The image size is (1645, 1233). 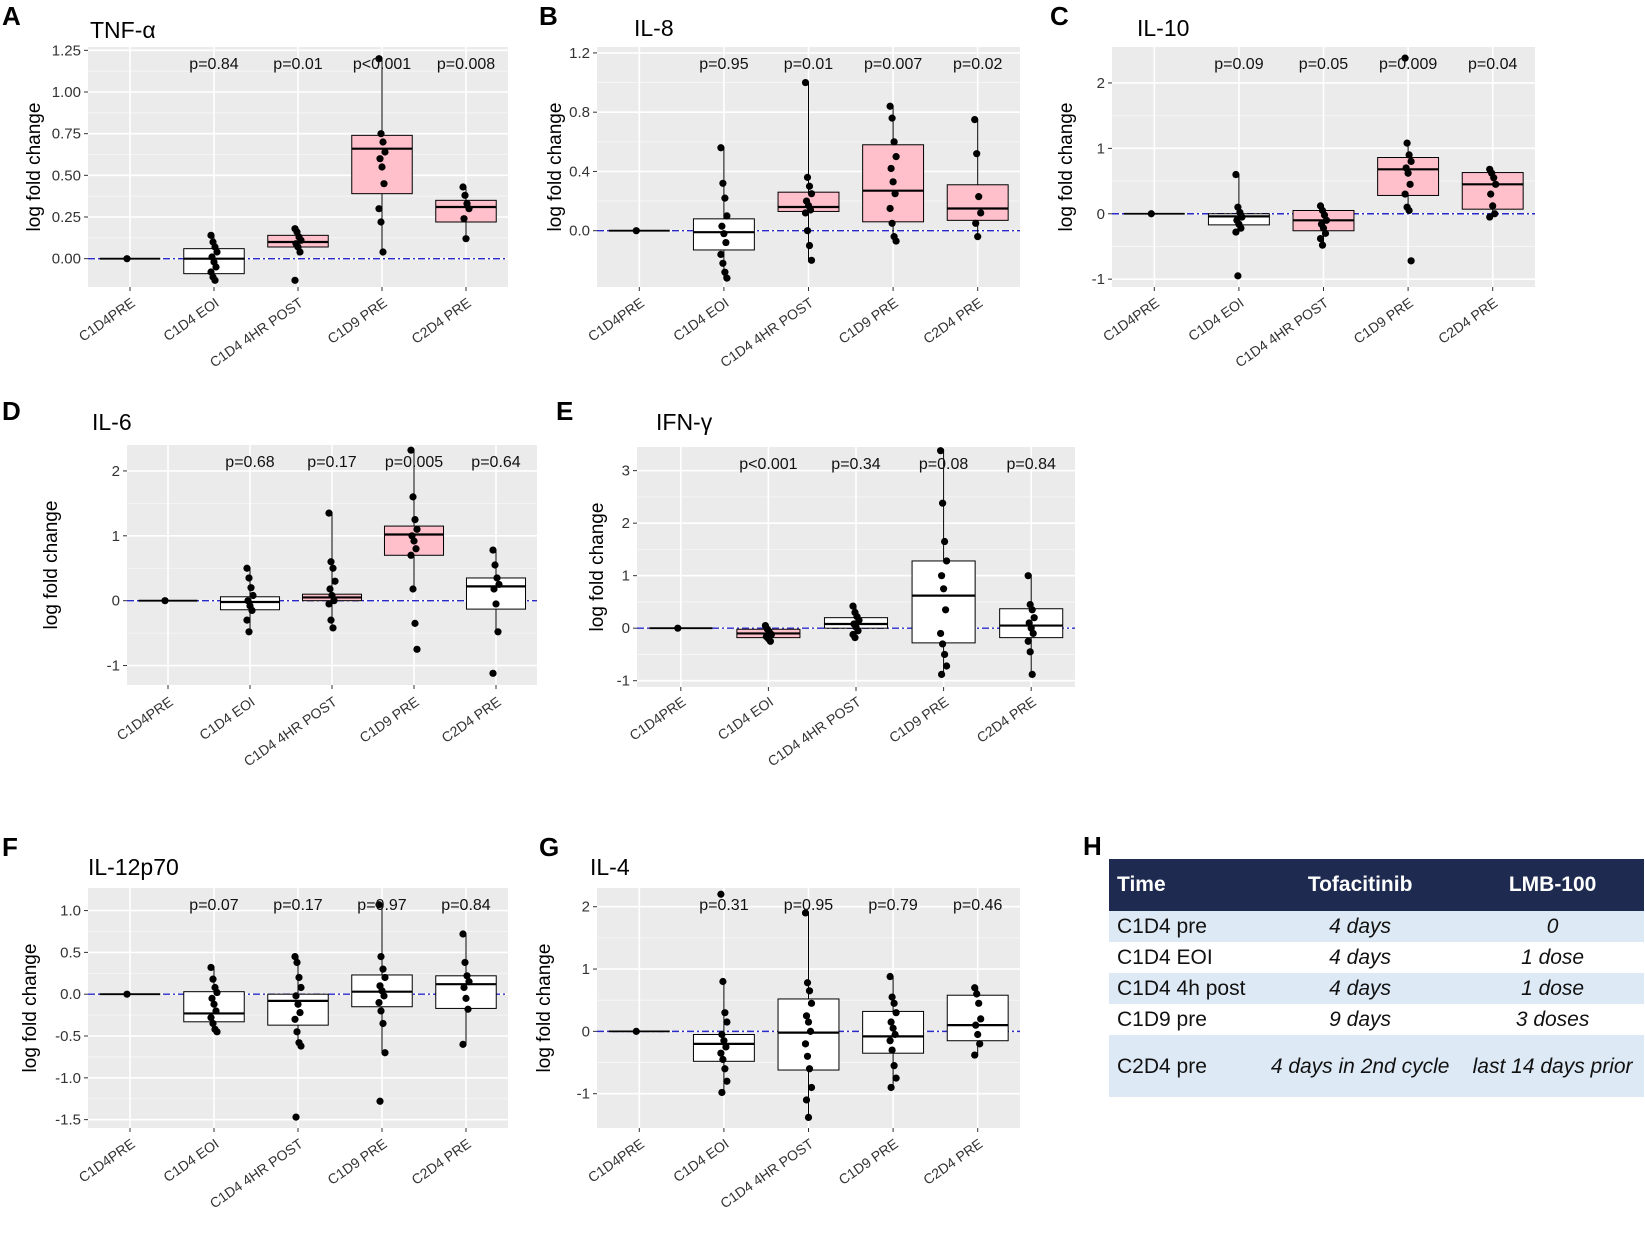 I want to click on y-tick-label: -0.5, so click(x=68, y=1036).